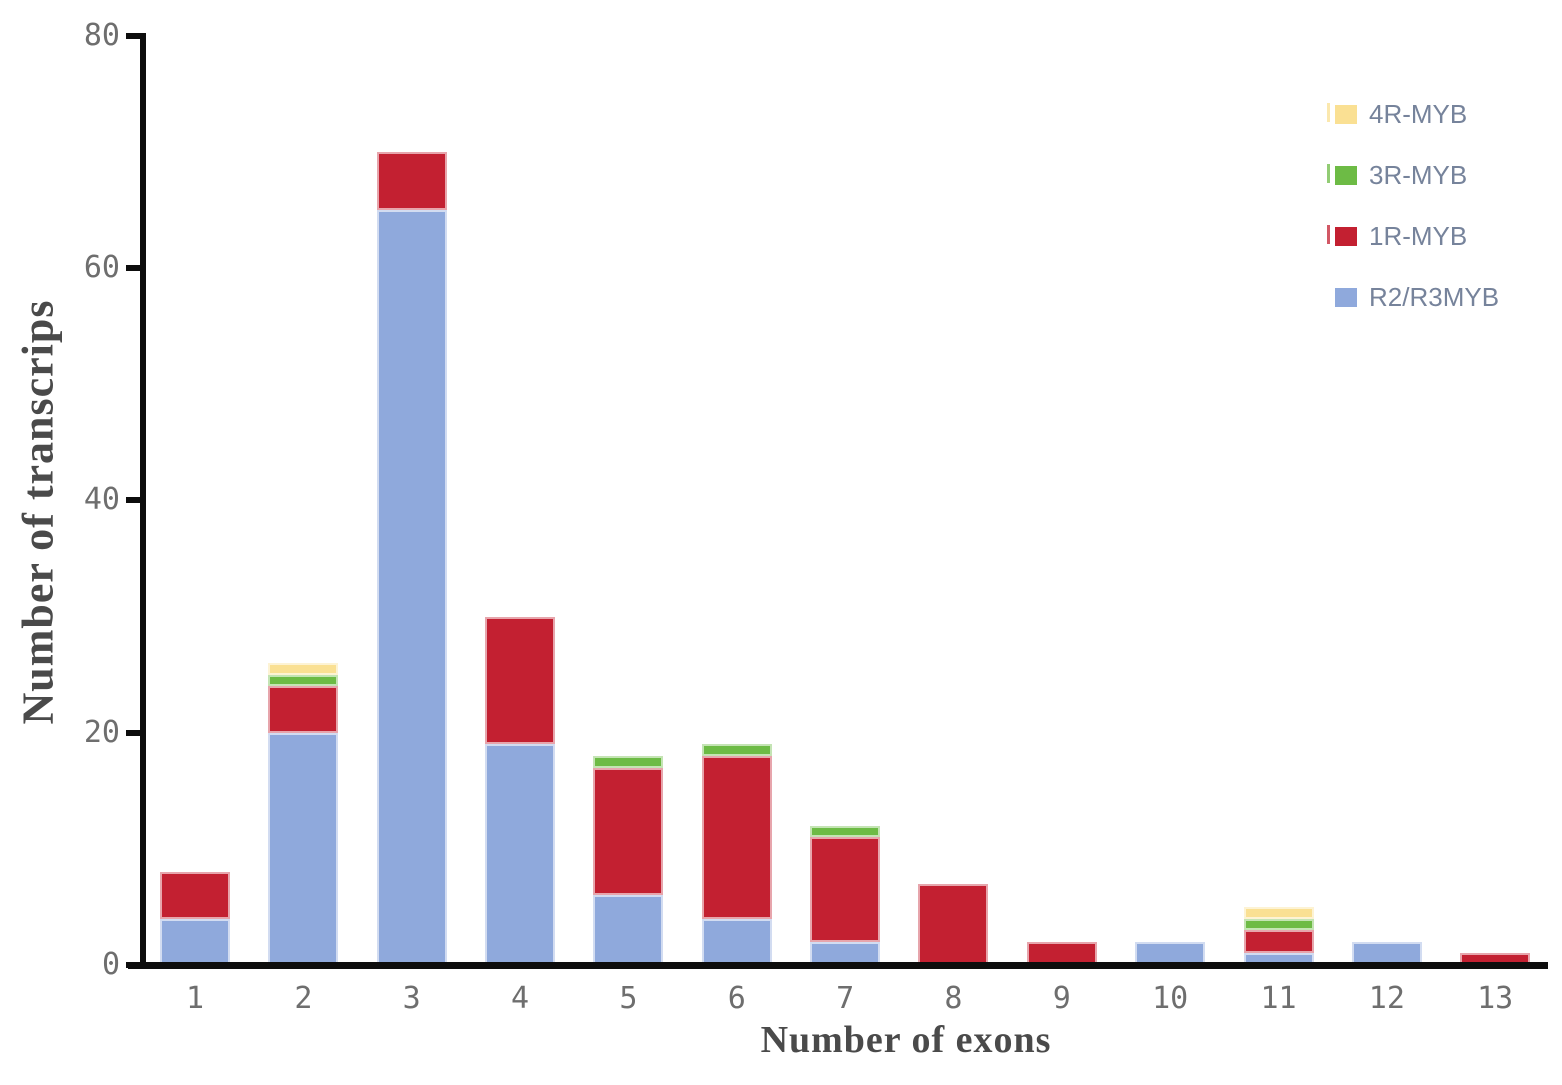  Describe the element at coordinates (101, 500) in the screenshot. I see `y-tick-label: 40` at that location.